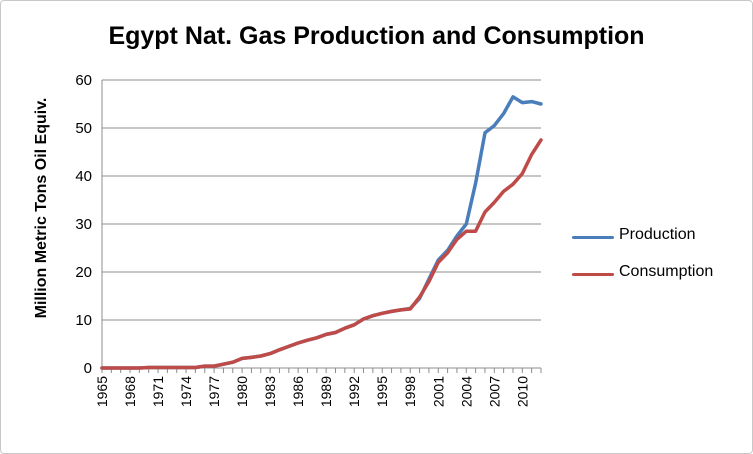 The height and width of the screenshot is (454, 753). Describe the element at coordinates (593, 274) in the screenshot. I see `legend-swatch-consumption` at that location.